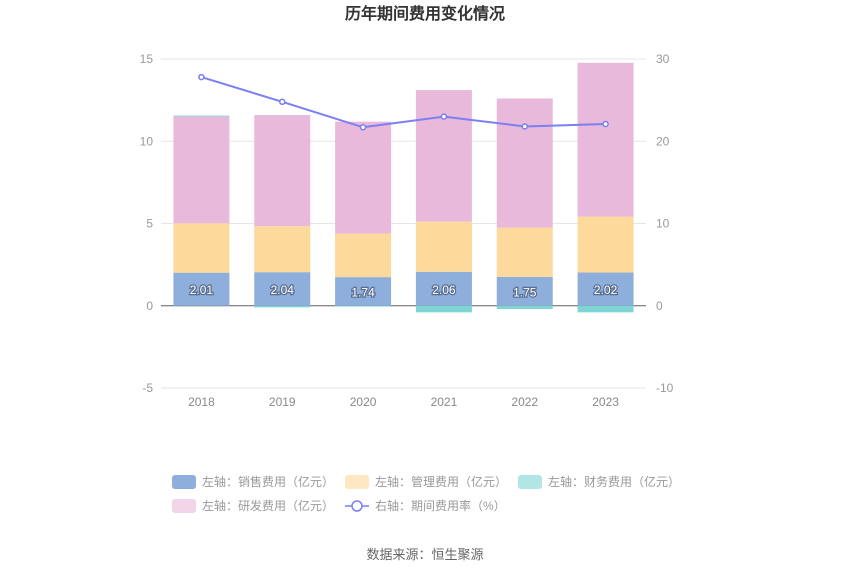 The image size is (850, 575). What do you see at coordinates (149, 306) in the screenshot?
I see `left-tick-label: 0` at bounding box center [149, 306].